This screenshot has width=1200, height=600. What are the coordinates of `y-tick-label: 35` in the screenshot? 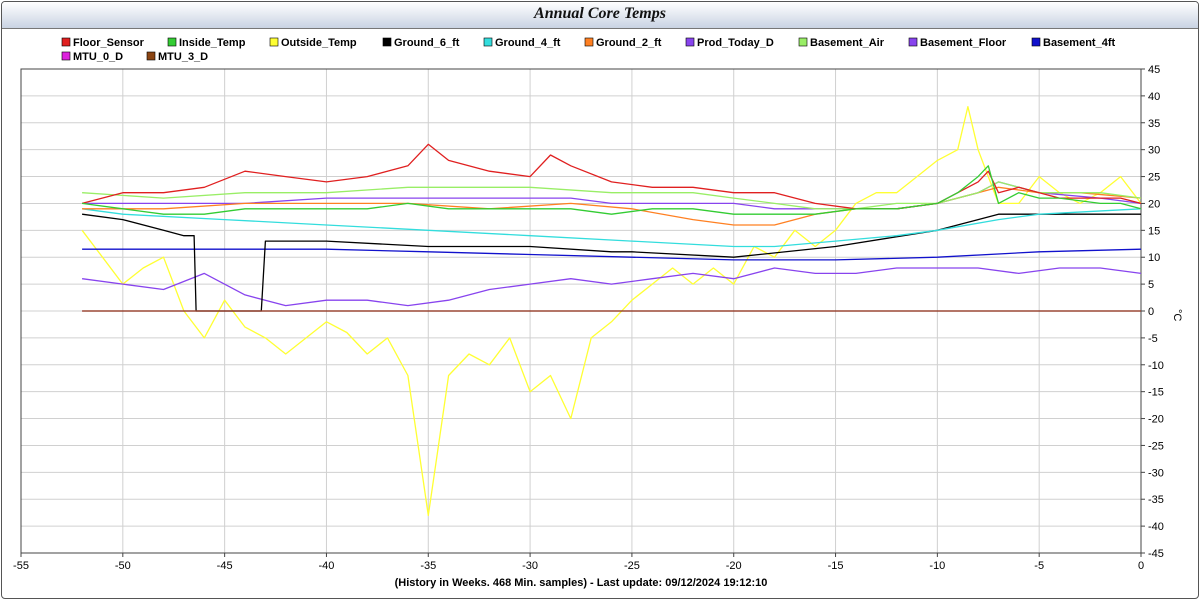 It's located at (1154, 124).